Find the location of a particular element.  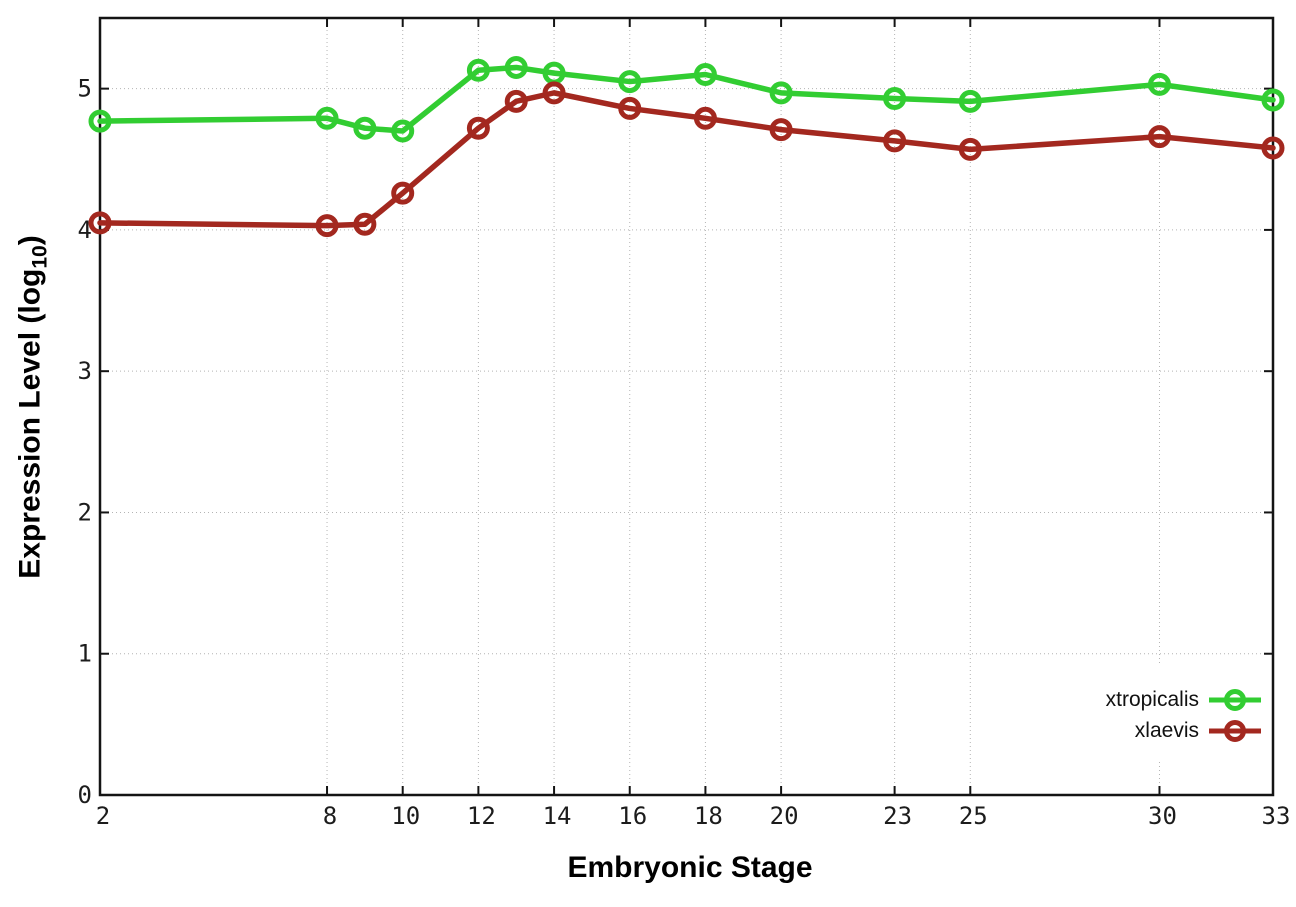

x-tick-label: 30 is located at coordinates (1162, 816).